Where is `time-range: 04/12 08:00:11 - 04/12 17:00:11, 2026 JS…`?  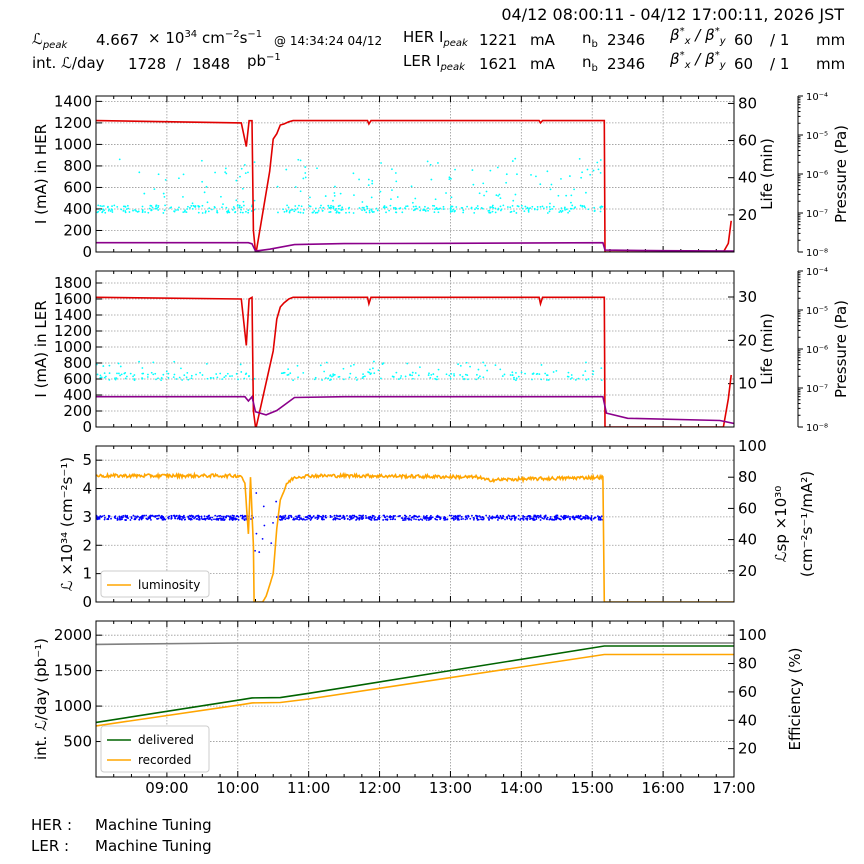
time-range: 04/12 08:00:11 - 04/12 17:00:11, 2026 JS… is located at coordinates (672, 14).